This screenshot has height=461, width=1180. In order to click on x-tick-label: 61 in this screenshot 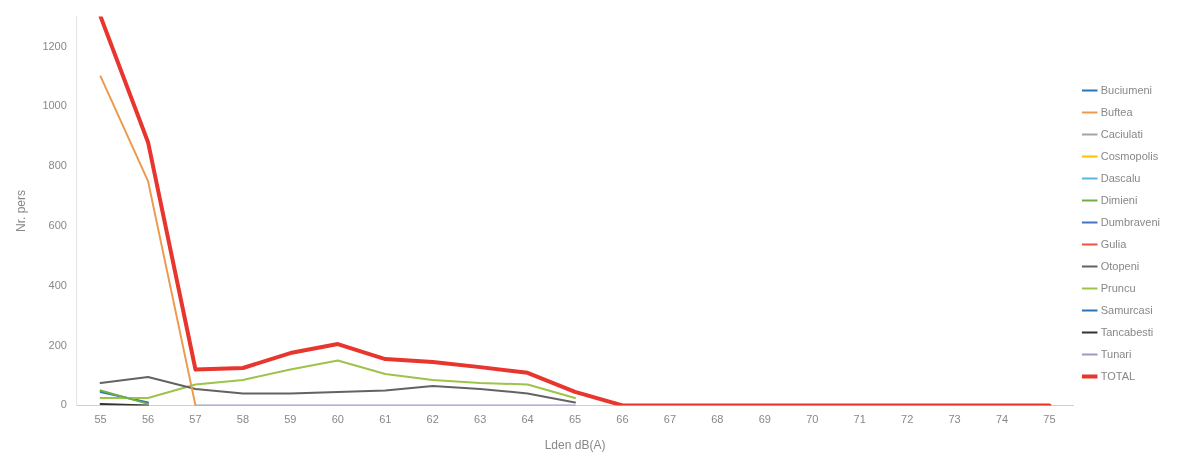, I will do `click(385, 419)`.